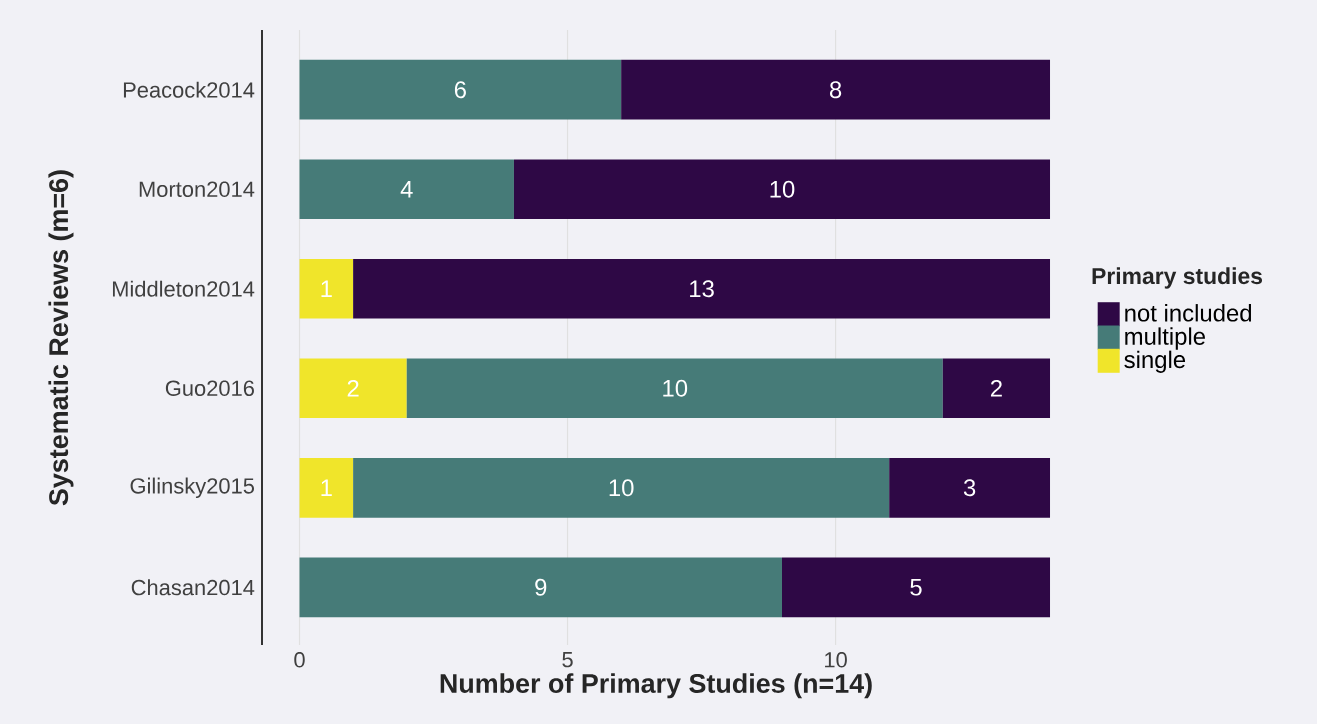 Image resolution: width=1317 pixels, height=724 pixels. What do you see at coordinates (1177, 278) in the screenshot?
I see `legend-title: Primary studies` at bounding box center [1177, 278].